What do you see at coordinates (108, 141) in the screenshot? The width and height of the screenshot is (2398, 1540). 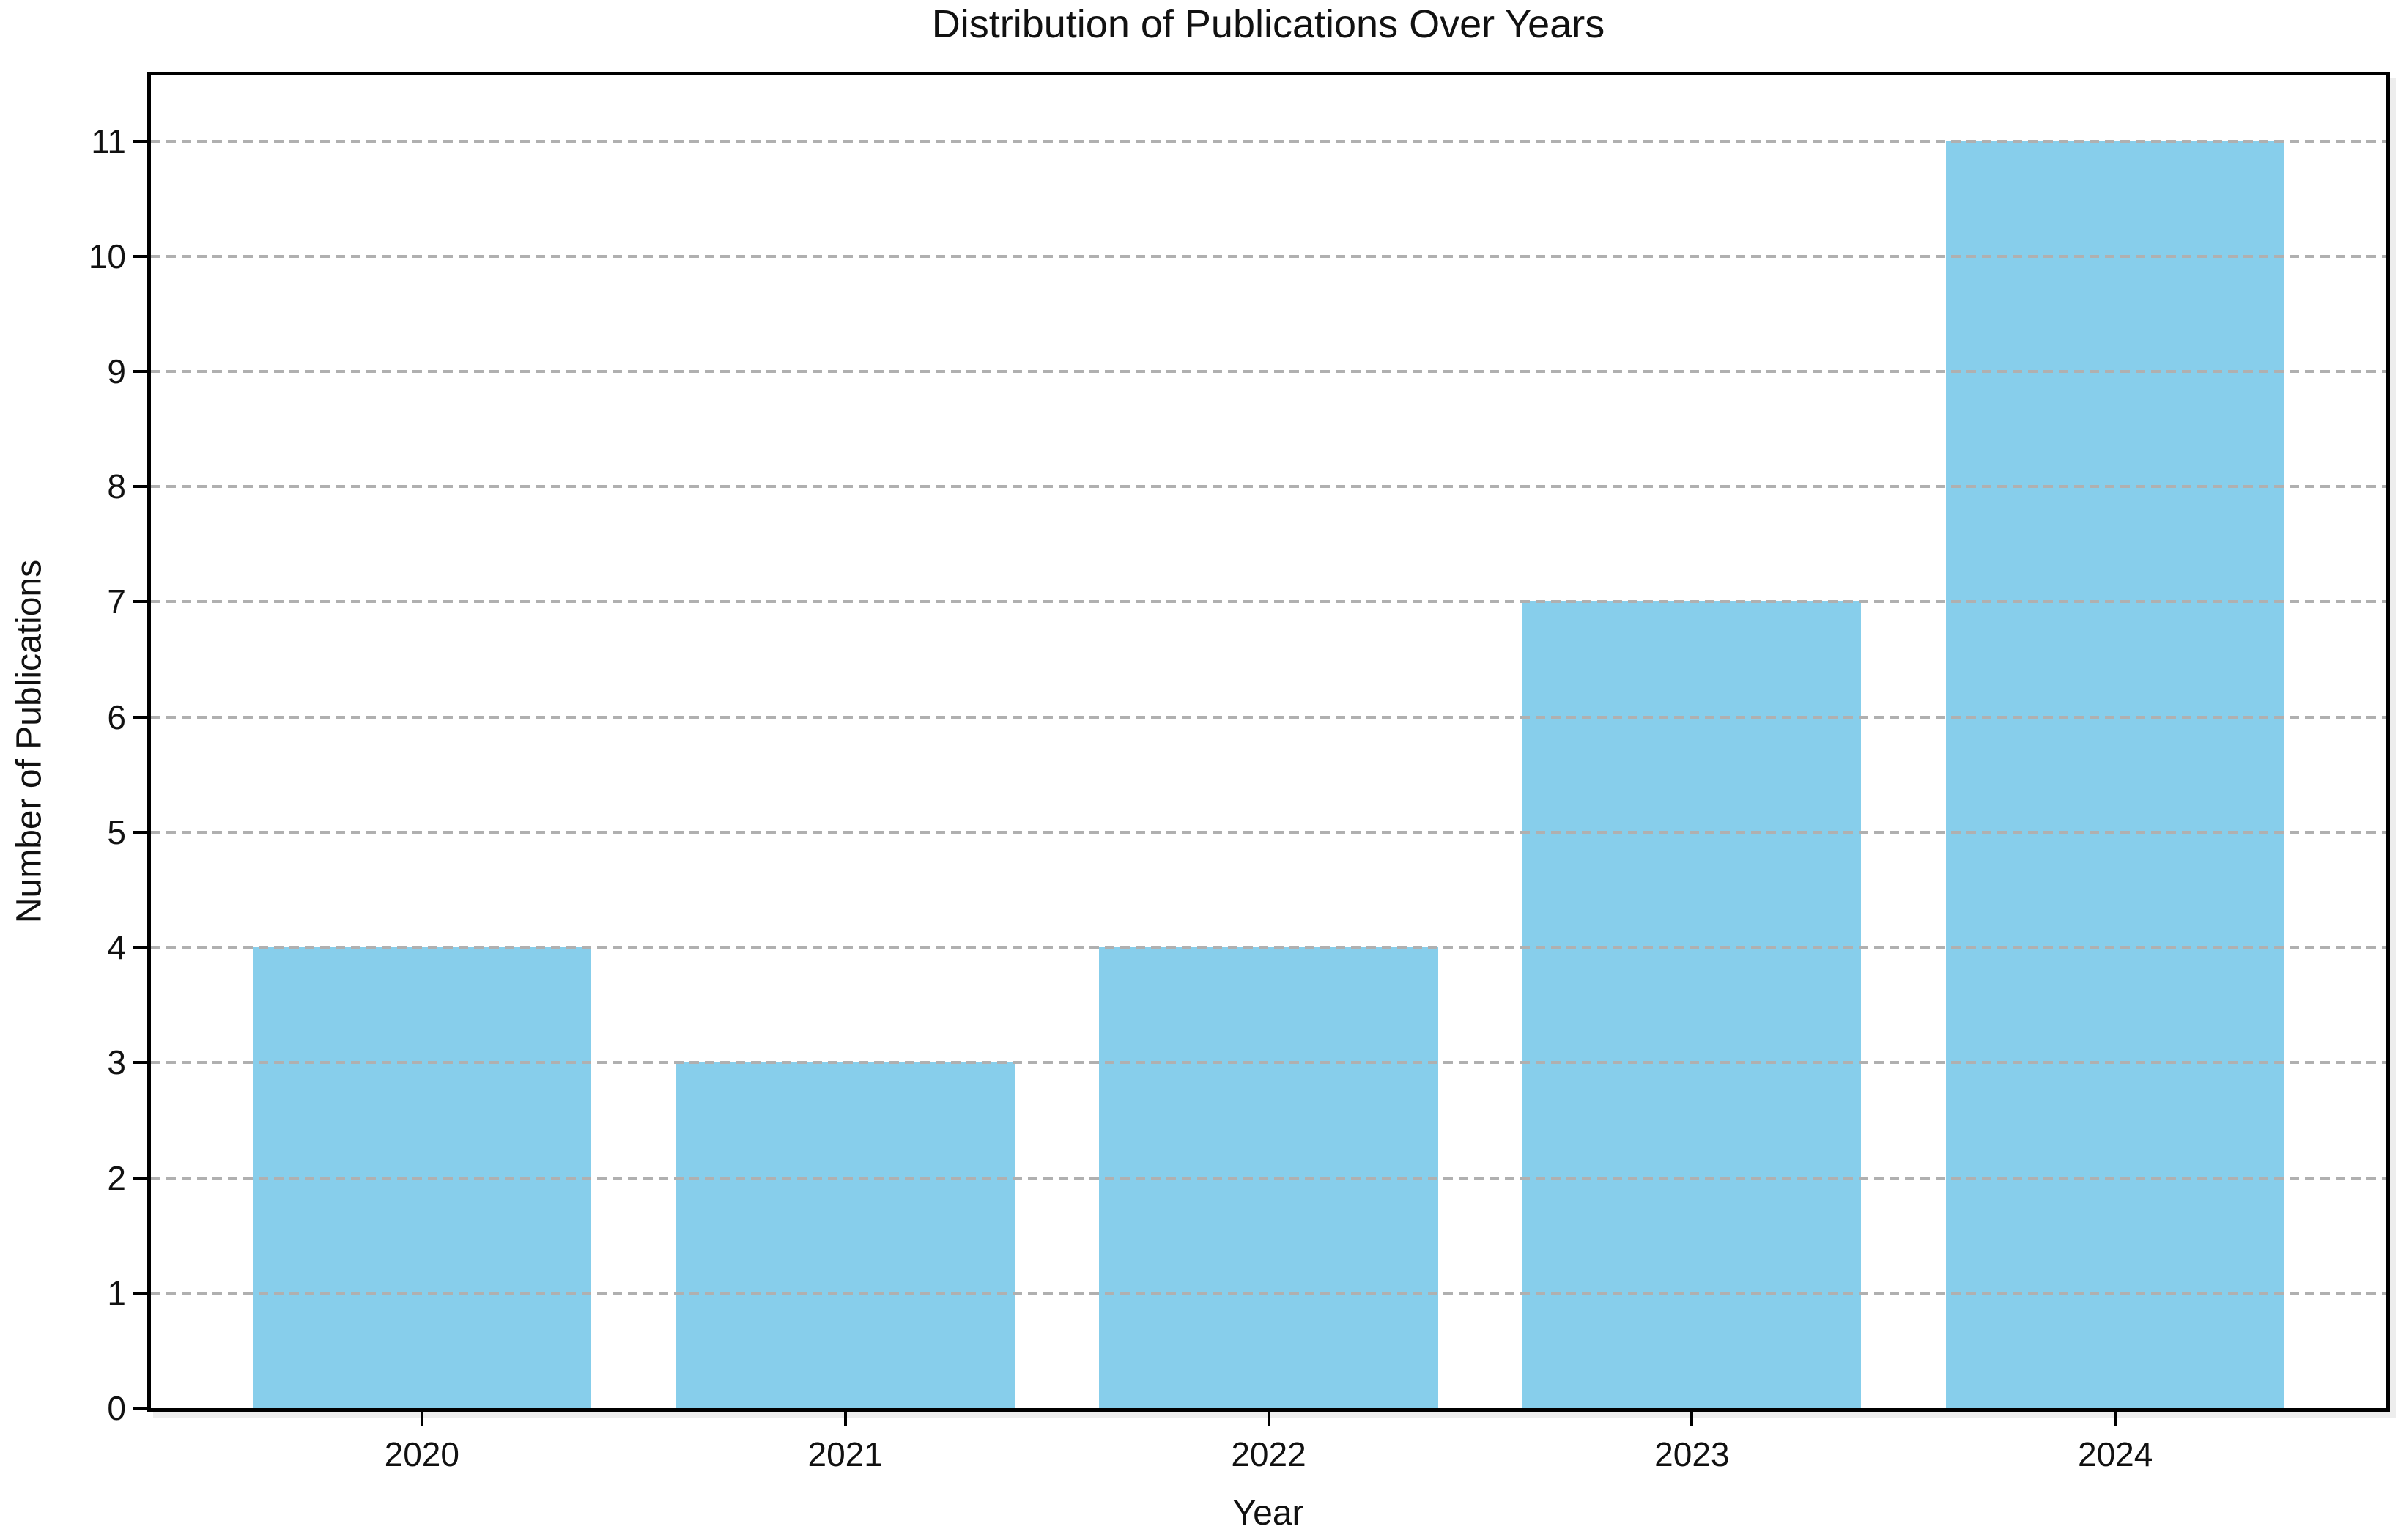 I see `y-tick-label-11: 11` at bounding box center [108, 141].